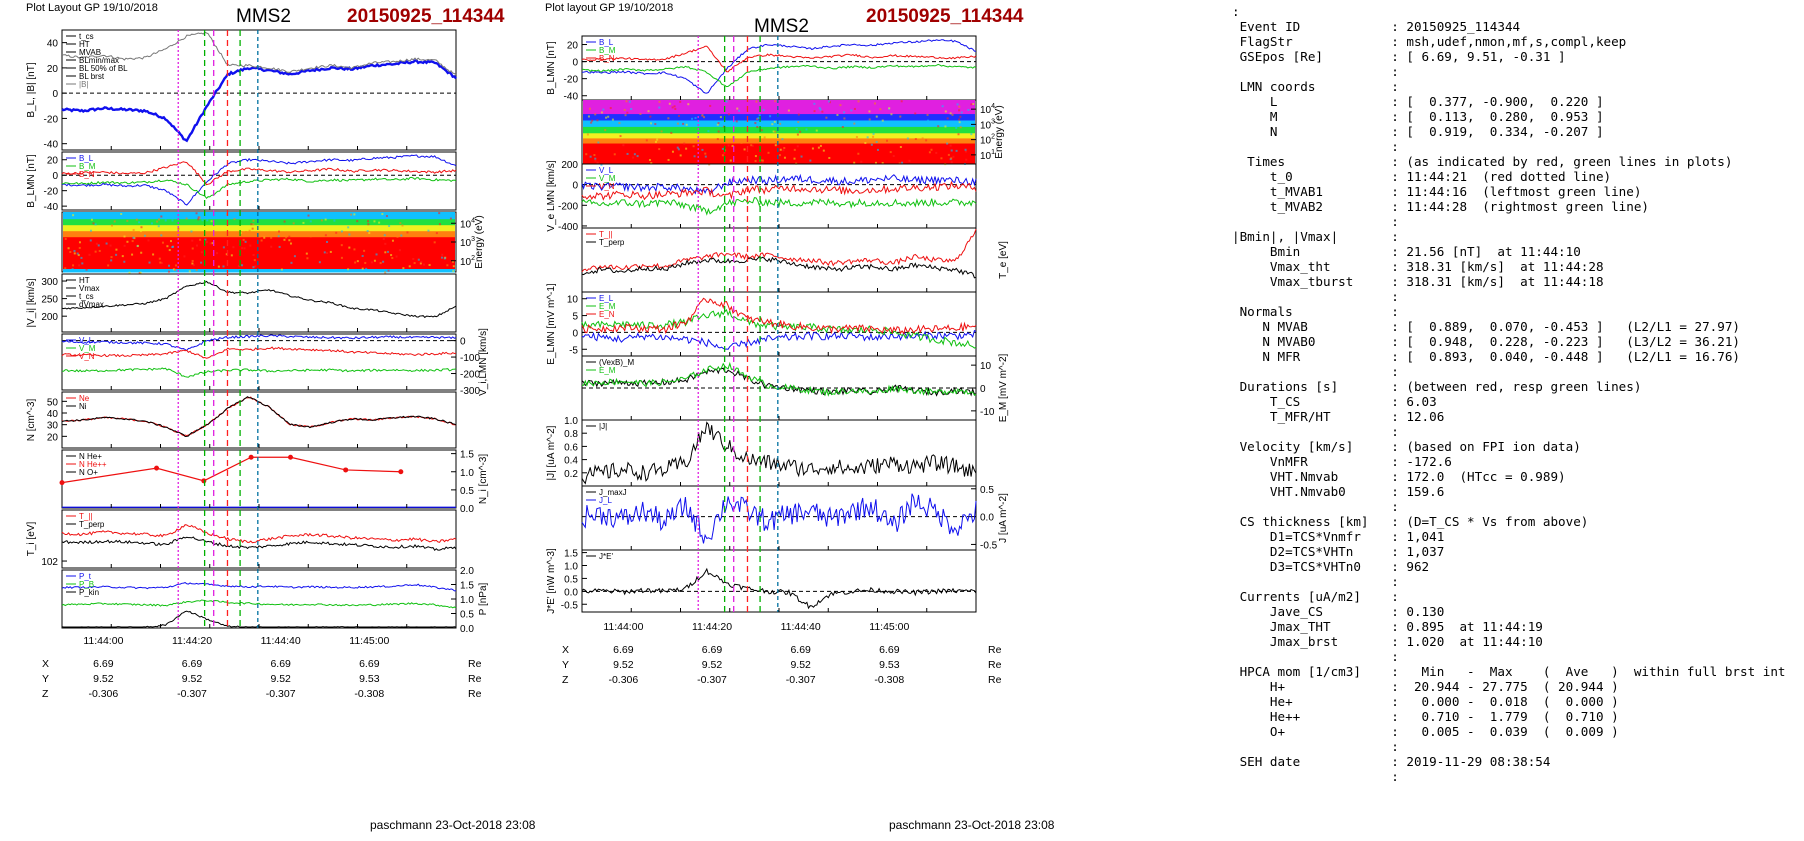  I want to click on panel-frame, so click(779, 260).